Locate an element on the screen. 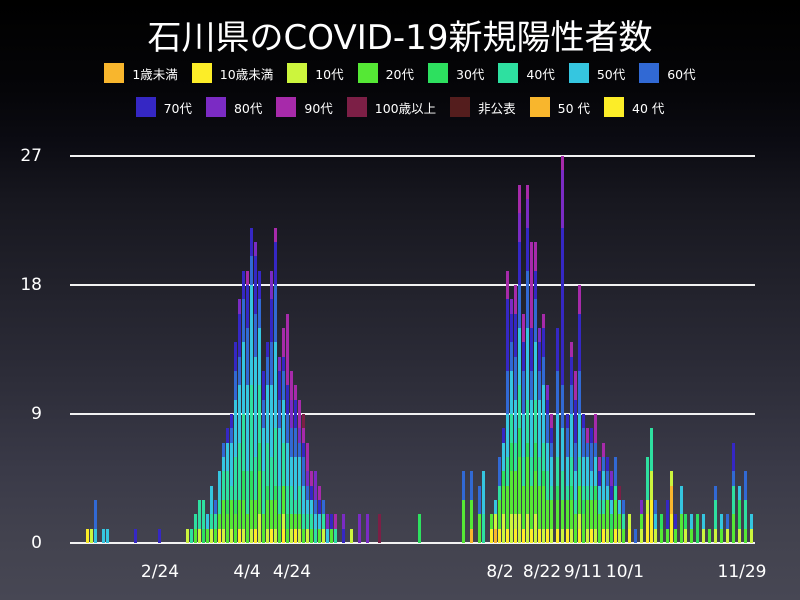  legend-item-60代: 60代 is located at coordinates (667, 73).